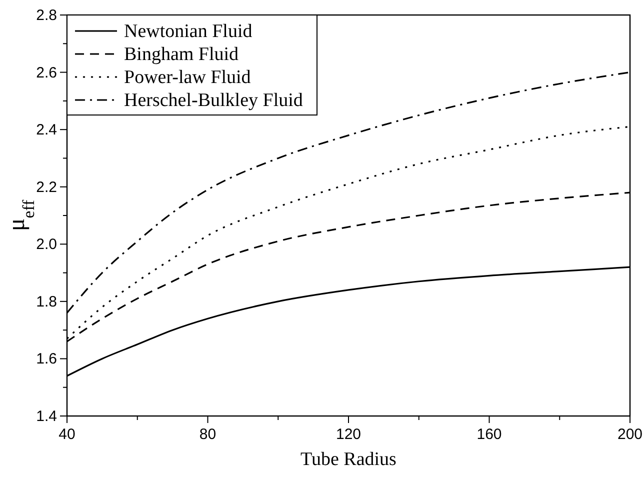 The height and width of the screenshot is (481, 643). Describe the element at coordinates (214, 100) in the screenshot. I see `legend-label: Herschel-Bulkley Fluid` at that location.